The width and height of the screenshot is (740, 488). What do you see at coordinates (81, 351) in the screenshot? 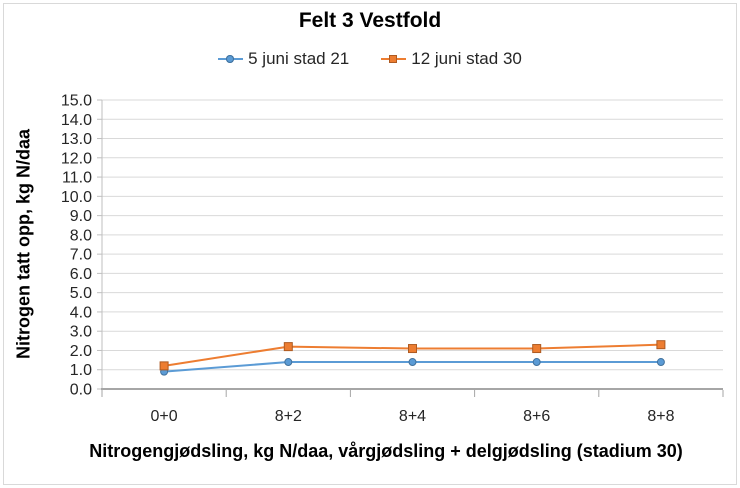
I see `y-tick-label: 2.0` at bounding box center [81, 351].